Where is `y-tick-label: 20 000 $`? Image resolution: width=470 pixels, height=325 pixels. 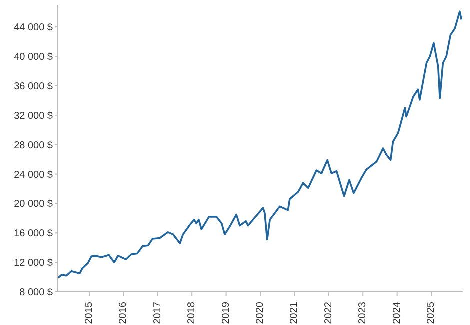 y-tick-label: 20 000 $ is located at coordinates (34, 204).